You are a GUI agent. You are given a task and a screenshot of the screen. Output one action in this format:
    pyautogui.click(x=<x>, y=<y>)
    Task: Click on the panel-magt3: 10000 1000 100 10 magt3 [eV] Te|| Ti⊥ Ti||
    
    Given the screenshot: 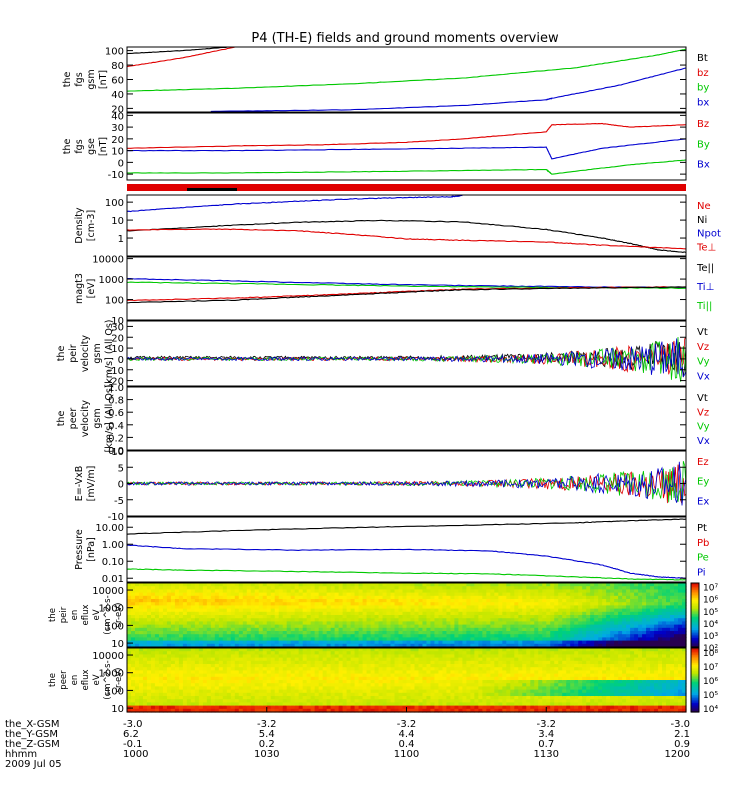 What is the action you would take?
    pyautogui.click(x=394, y=291)
    